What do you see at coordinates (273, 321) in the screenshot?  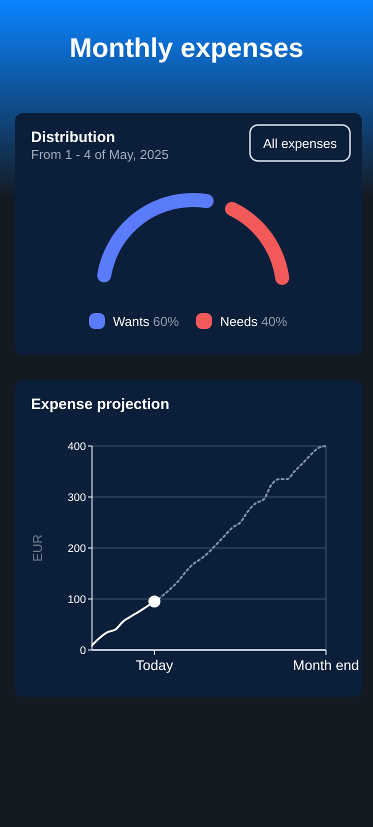 I see `data-label: 40%` at bounding box center [273, 321].